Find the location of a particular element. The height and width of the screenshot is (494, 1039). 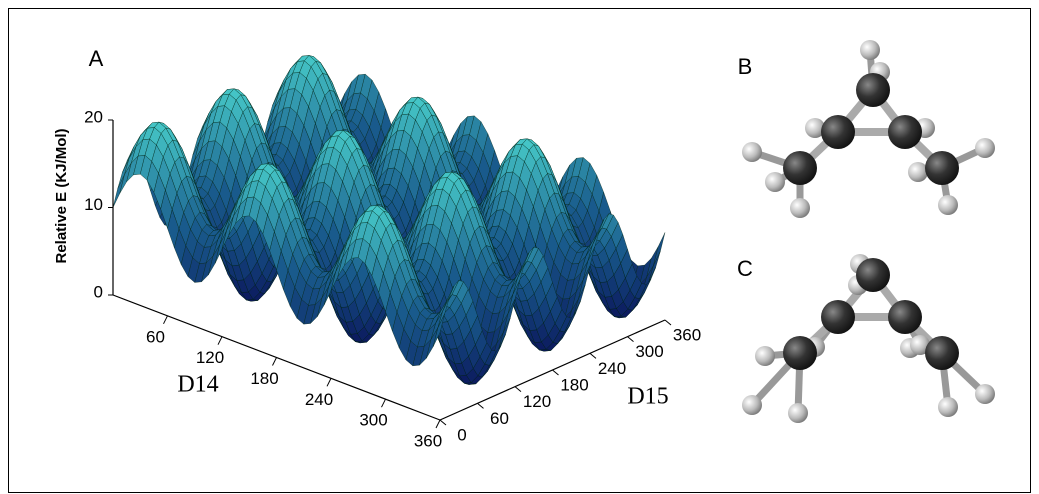

molecule-b is located at coordinates (868, 129).